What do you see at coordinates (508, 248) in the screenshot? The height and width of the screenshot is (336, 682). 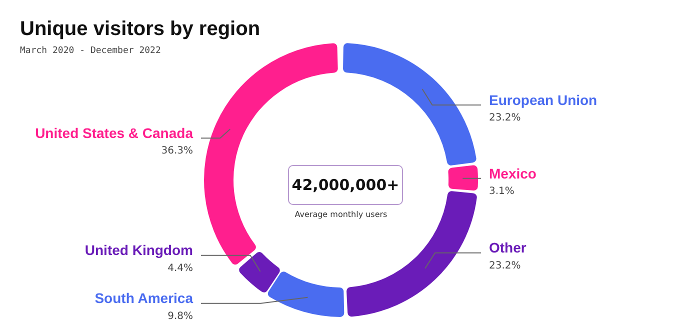 I see `slice-label: Other` at bounding box center [508, 248].